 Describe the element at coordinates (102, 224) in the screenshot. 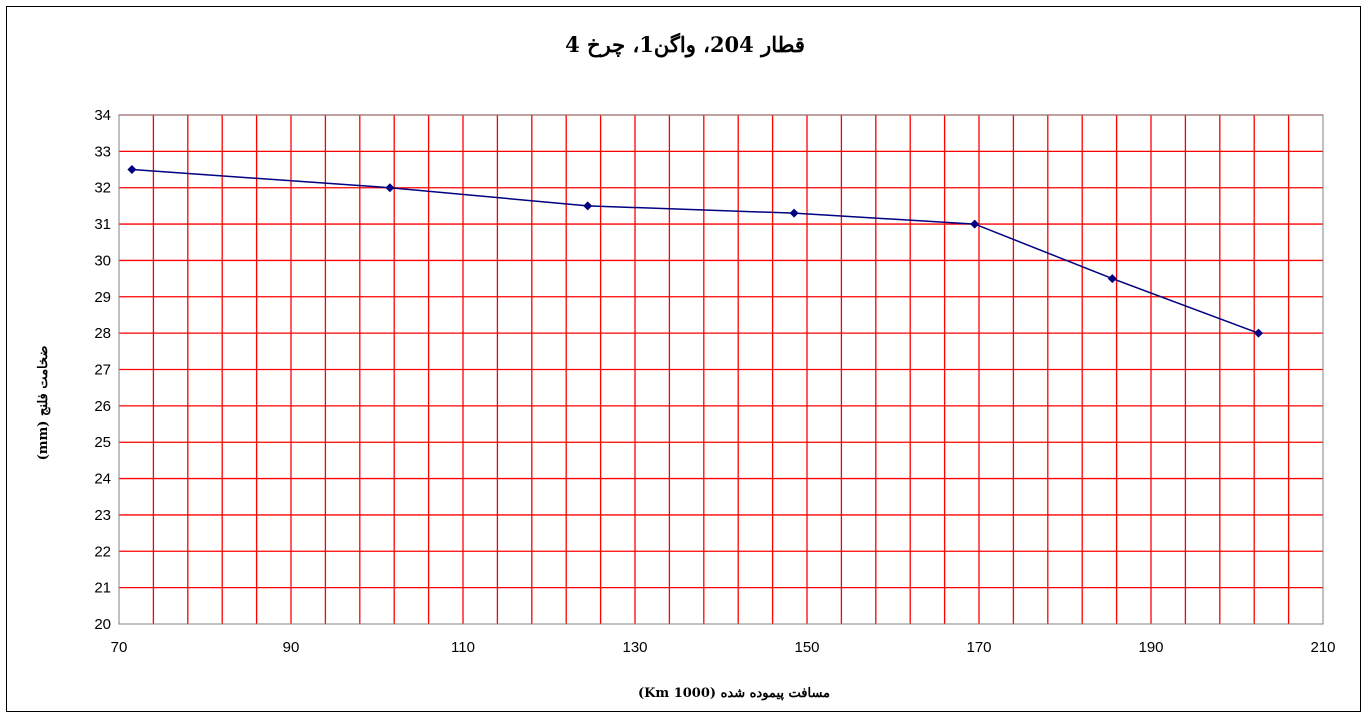

I see `y-tick-label: 31` at that location.